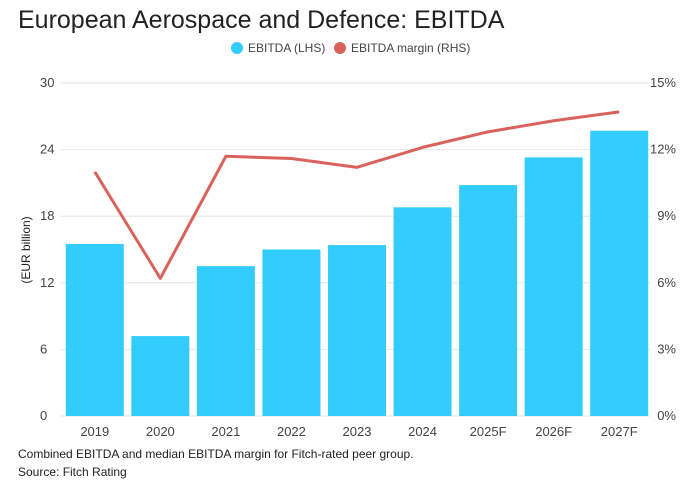 The image size is (700, 482). I want to click on x-tick-label: 2021, so click(225, 431).